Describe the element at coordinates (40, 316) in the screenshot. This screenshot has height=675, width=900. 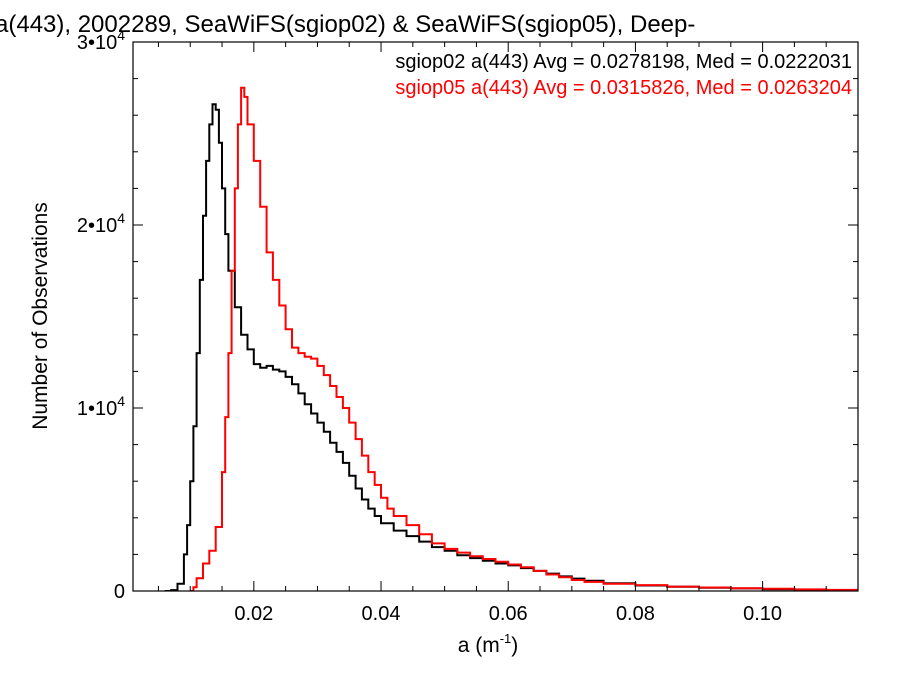
I see `y-axis-label: Number of Observations` at that location.